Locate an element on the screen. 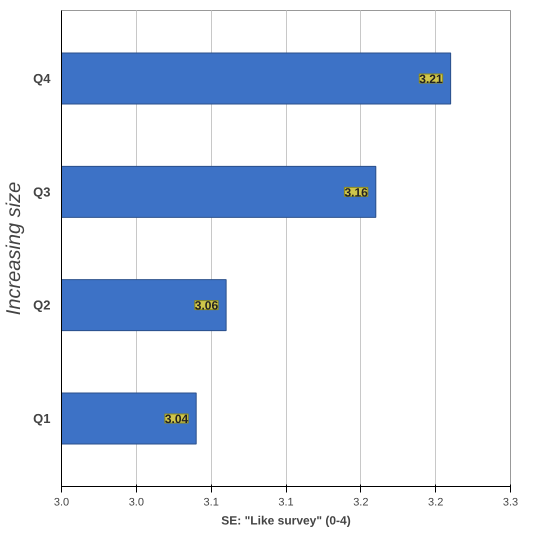 The height and width of the screenshot is (539, 544). data-label: 3.21 is located at coordinates (431, 79).